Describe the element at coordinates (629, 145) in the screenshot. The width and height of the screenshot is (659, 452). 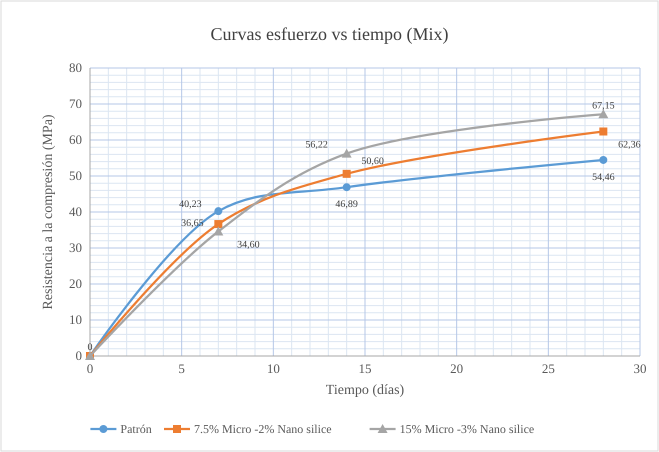
I see `data-label: 62,36` at that location.